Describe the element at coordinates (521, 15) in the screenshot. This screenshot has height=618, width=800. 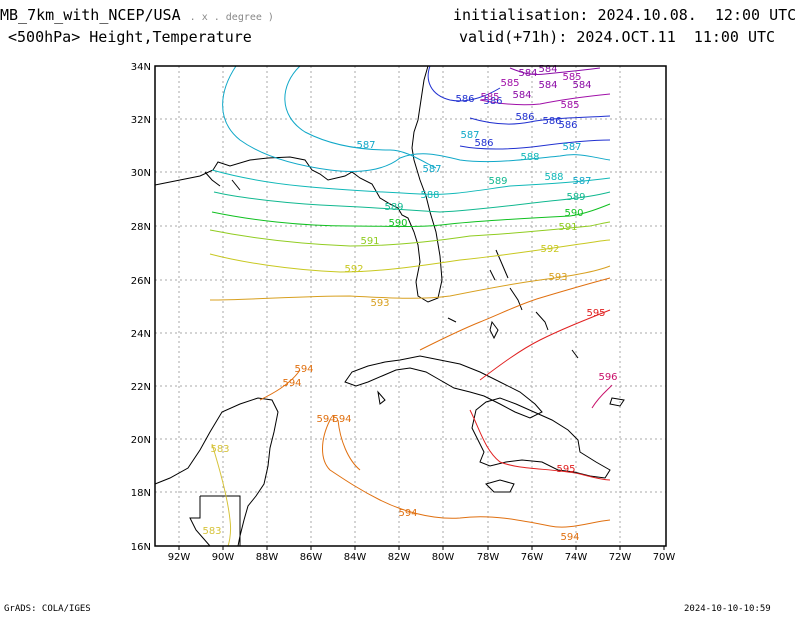
I see `init-label: initialisation:` at that location.